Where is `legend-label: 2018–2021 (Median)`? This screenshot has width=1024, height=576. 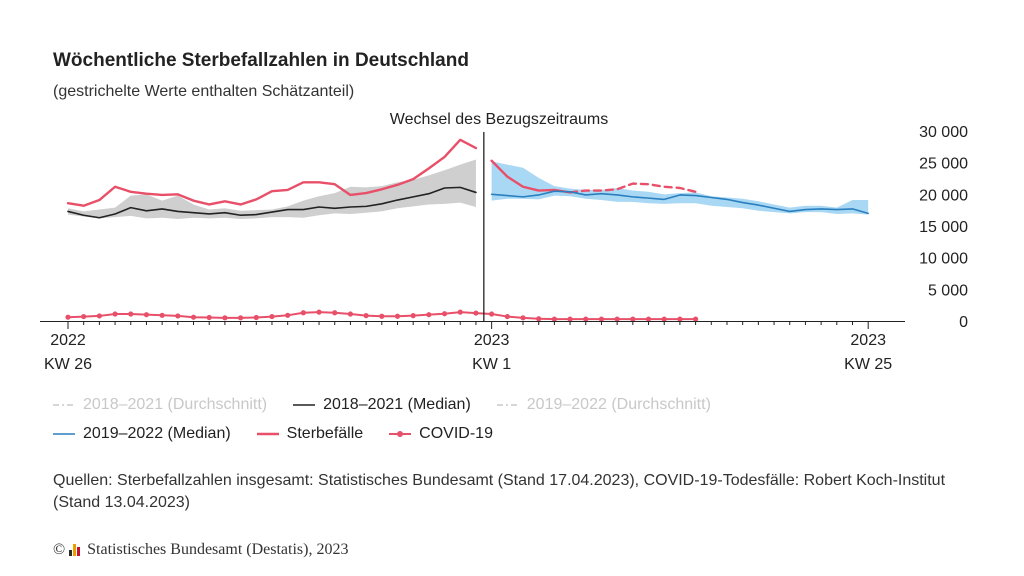 legend-label: 2018–2021 (Median) is located at coordinates (397, 404).